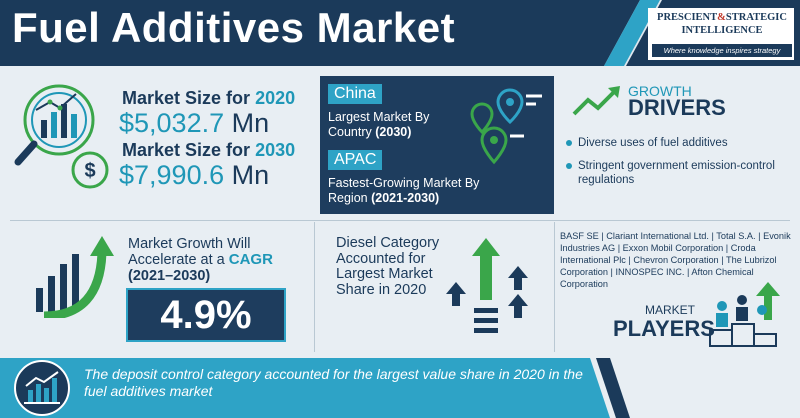 This screenshot has width=800, height=418. Describe the element at coordinates (75, 277) in the screenshot. I see `bar-growth-icon` at that location.